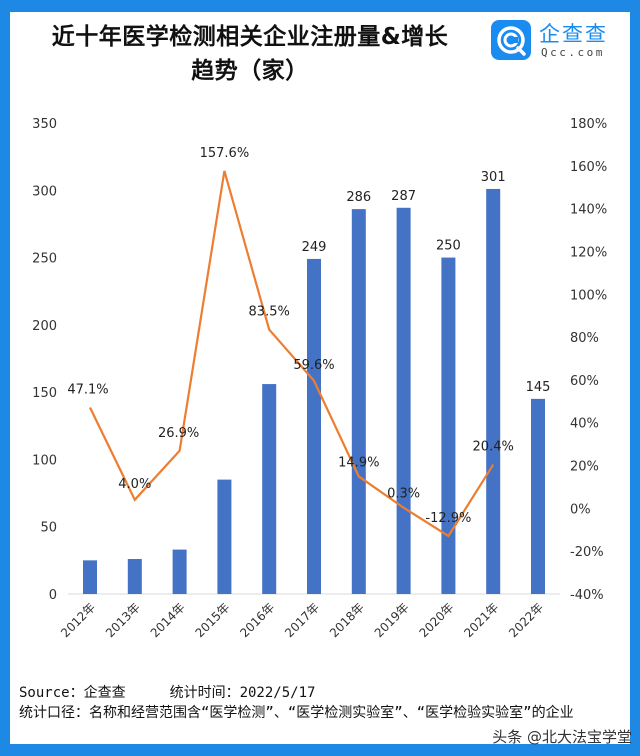  I want to click on right-tick-label: -40%, so click(587, 595).